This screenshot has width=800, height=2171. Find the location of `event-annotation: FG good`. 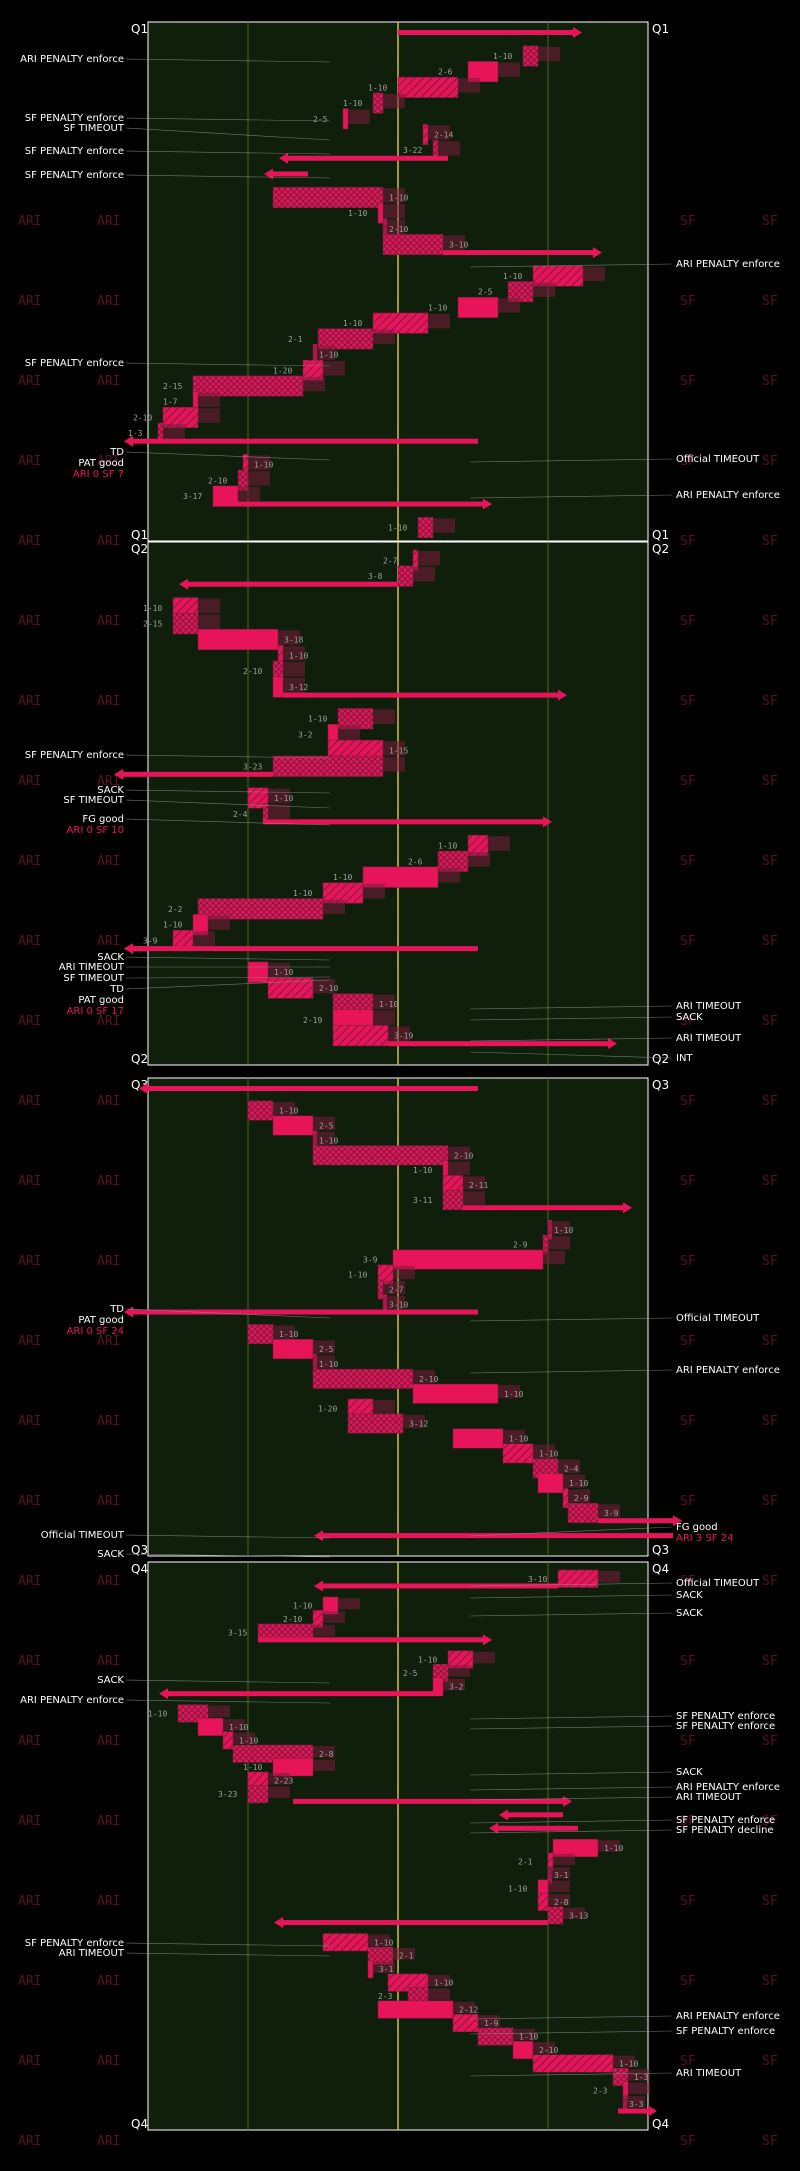

event-annotation: FG good is located at coordinates (697, 1527).